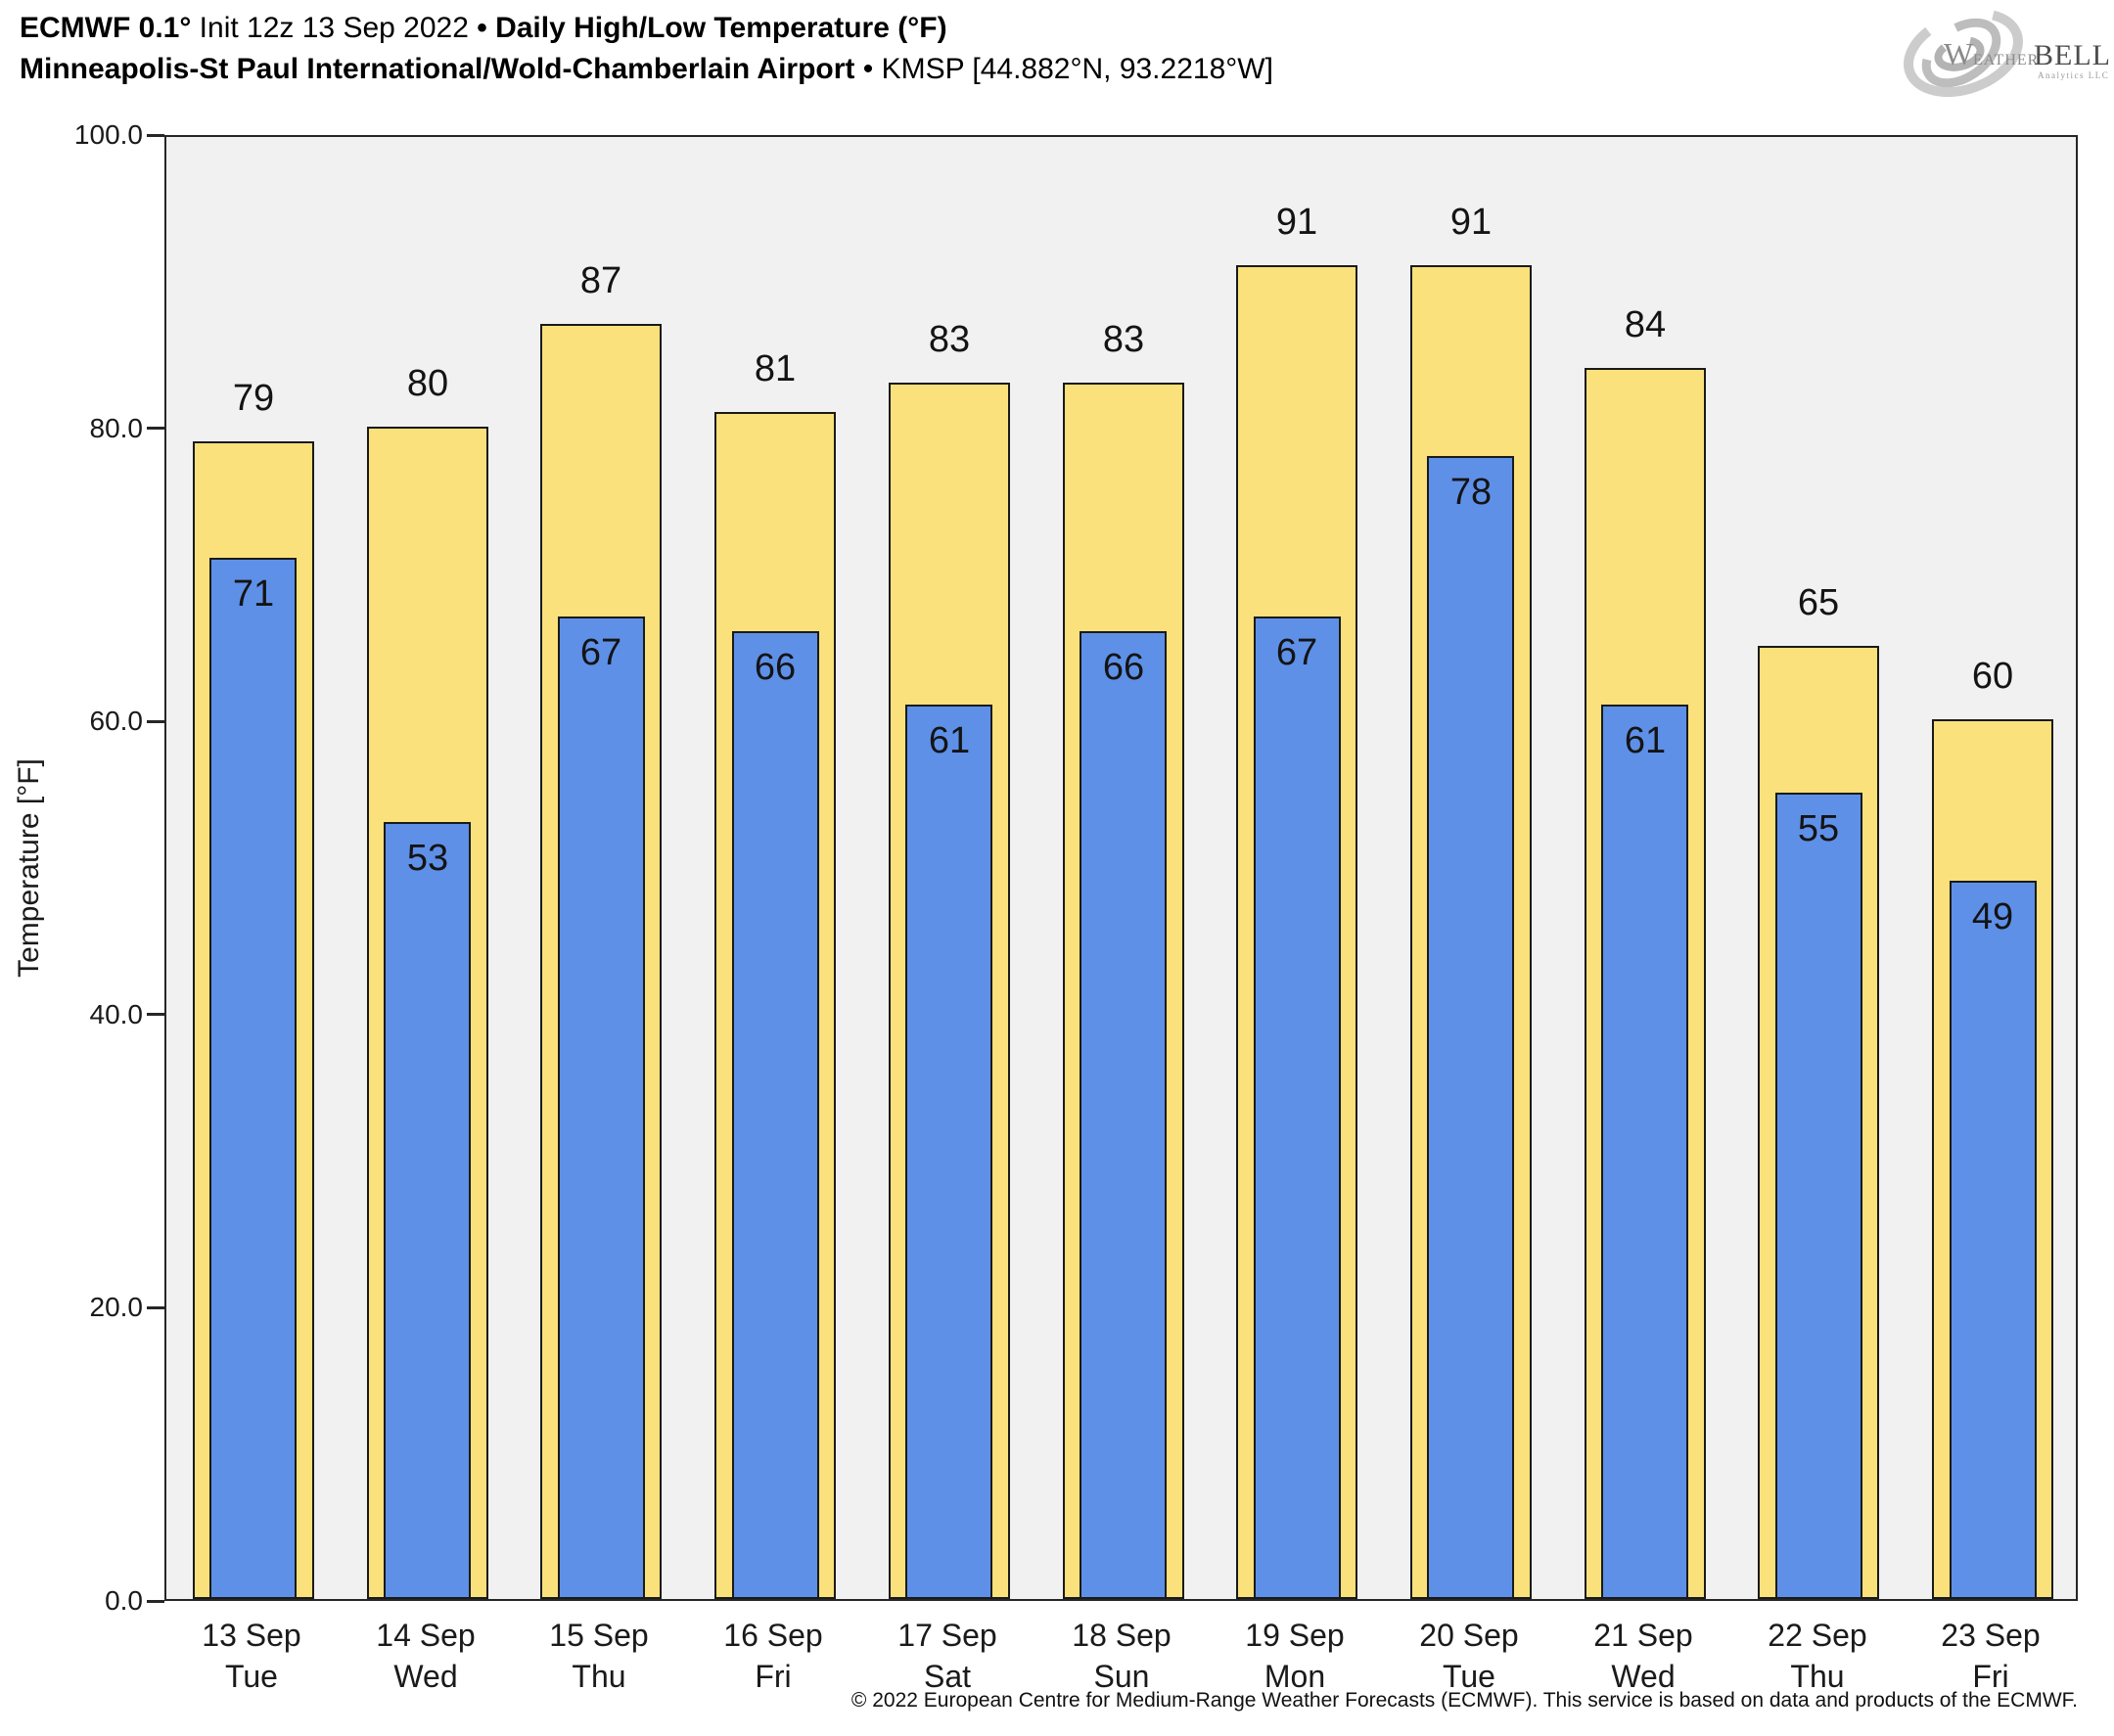 The width and height of the screenshot is (2114, 1736). What do you see at coordinates (2073, 75) in the screenshot?
I see `logo-subtext: Analytics LLC` at bounding box center [2073, 75].